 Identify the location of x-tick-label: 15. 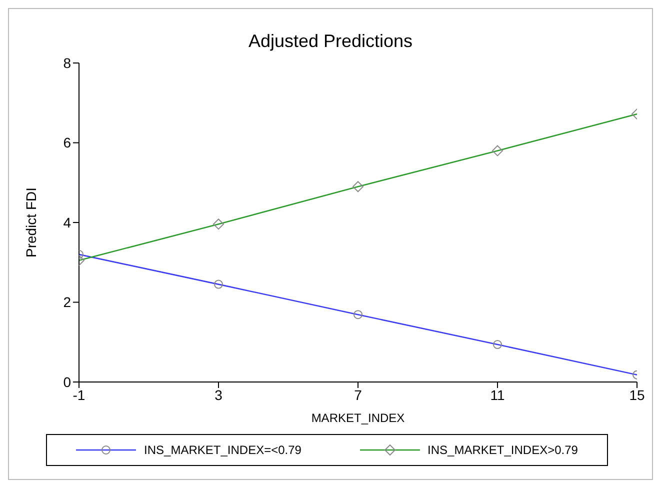
(637, 394).